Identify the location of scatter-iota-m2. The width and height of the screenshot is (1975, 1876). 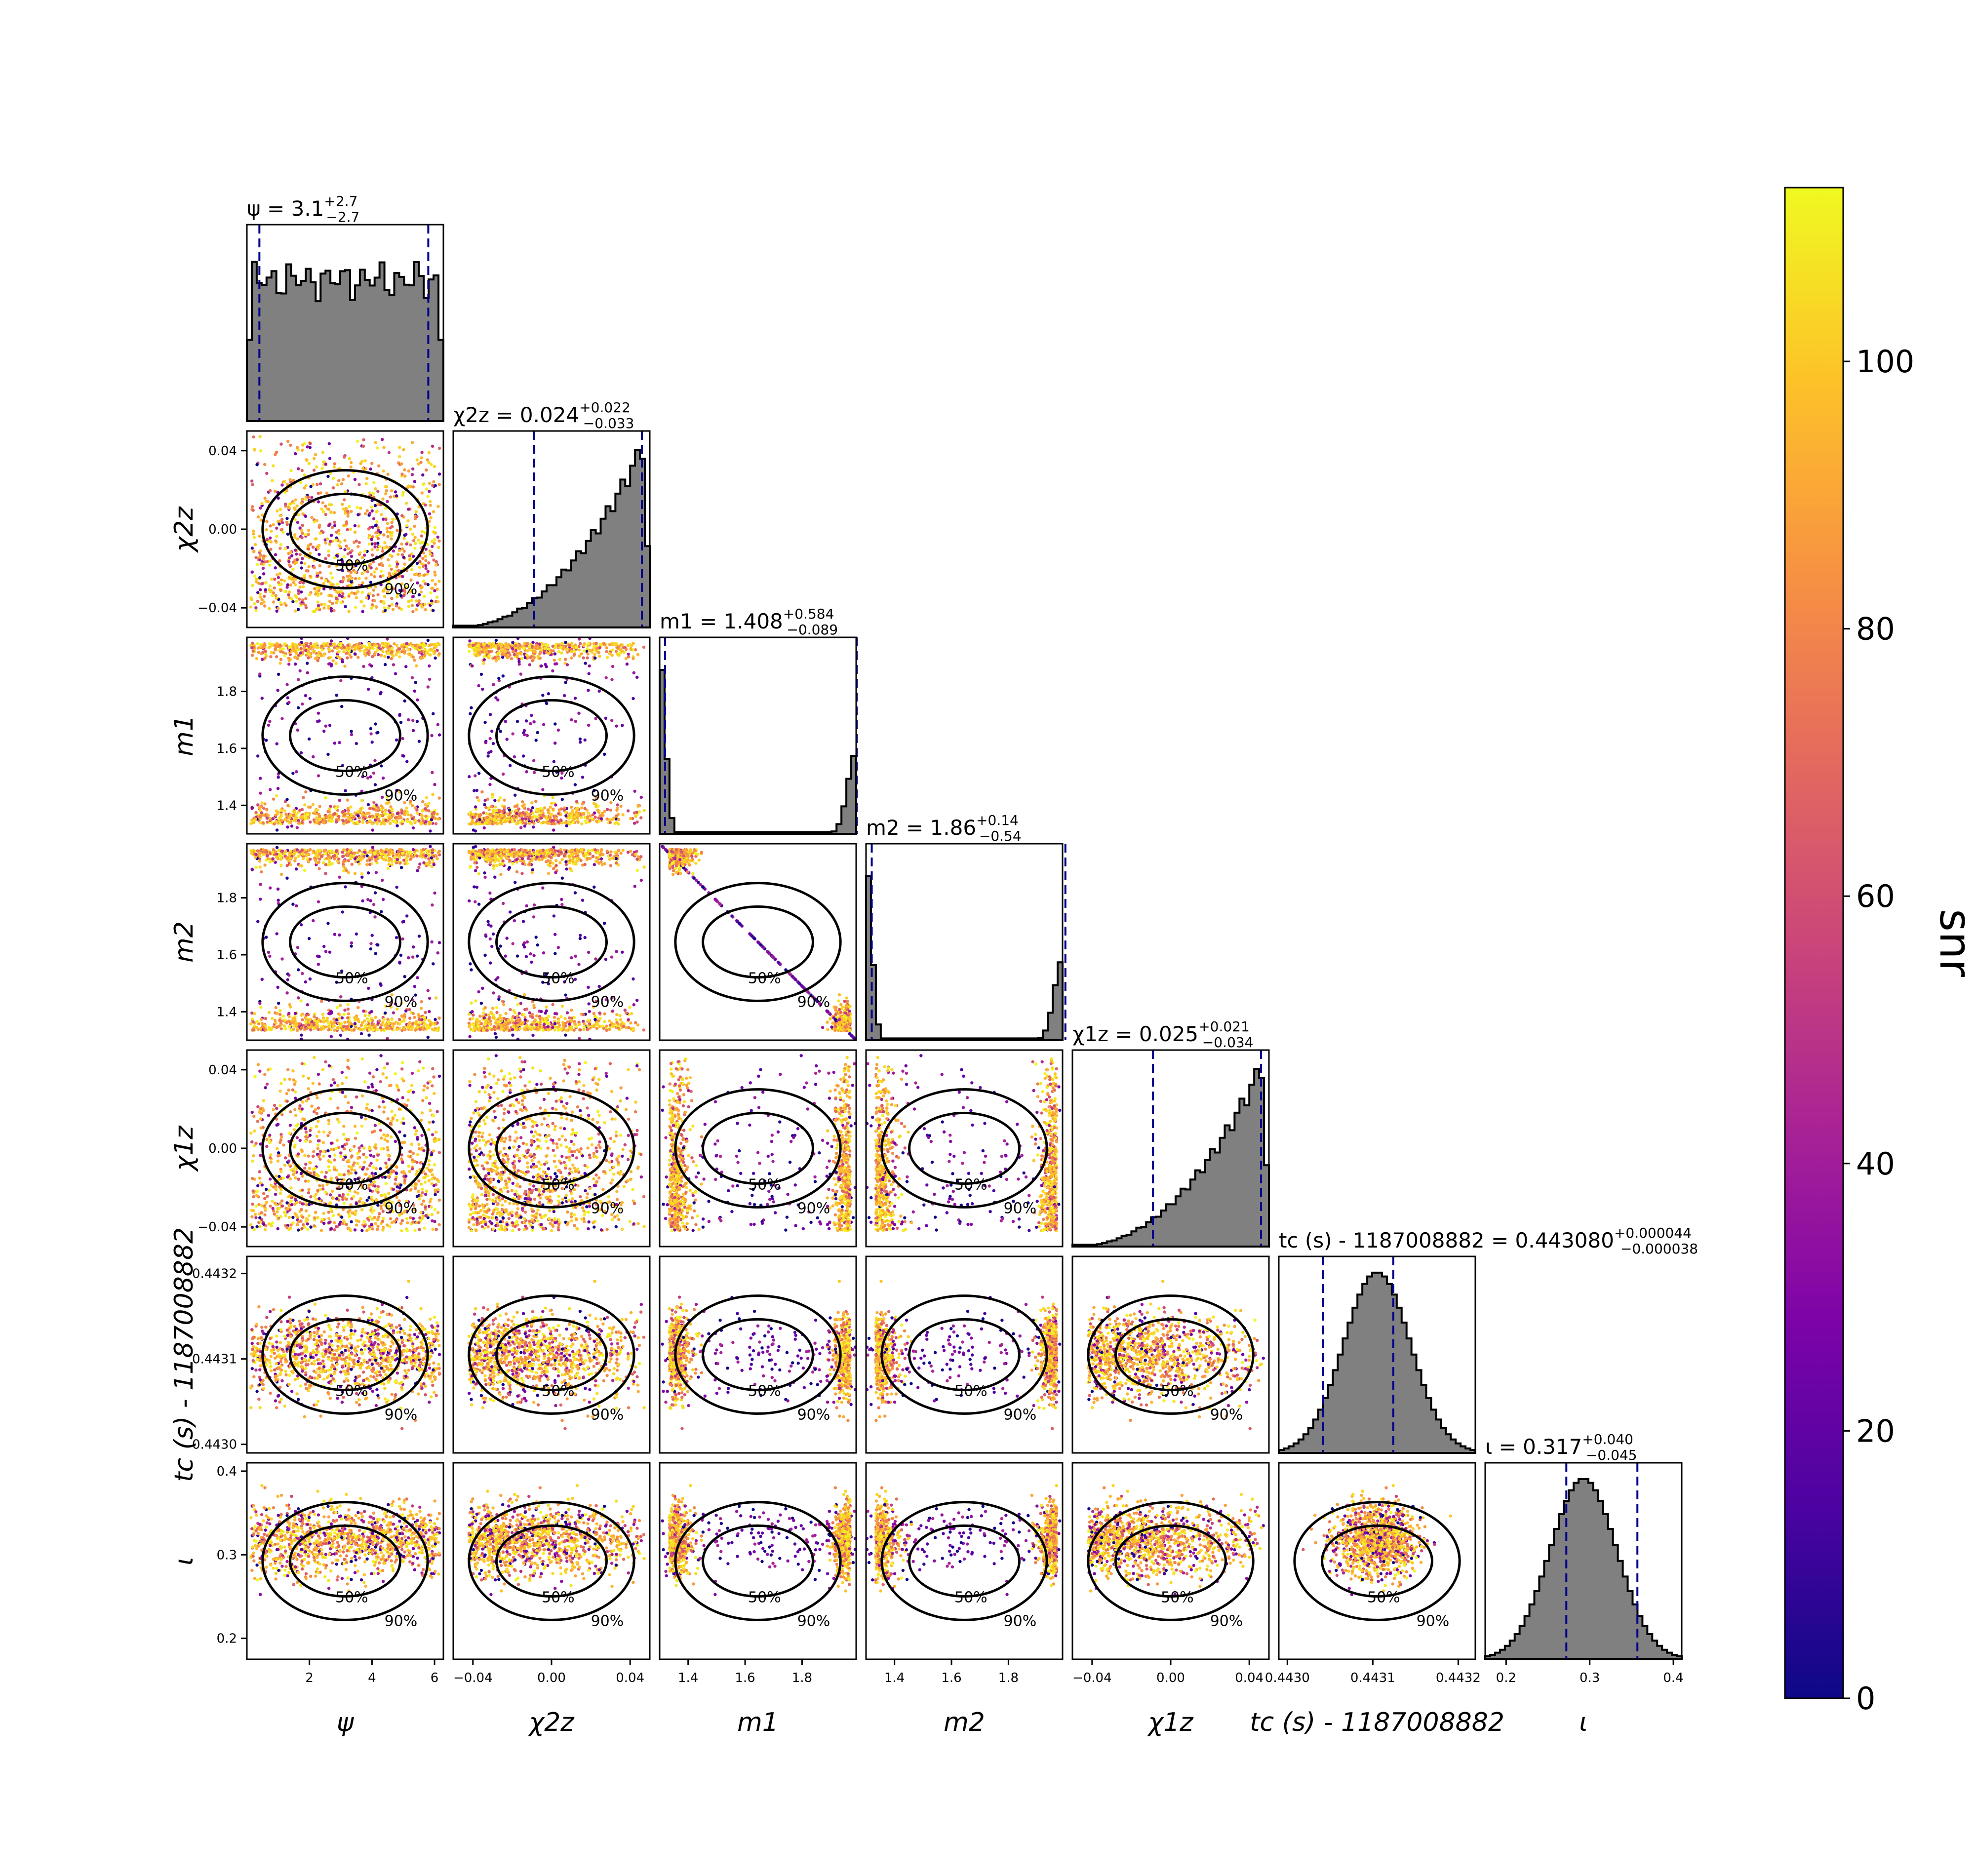
(964, 1540).